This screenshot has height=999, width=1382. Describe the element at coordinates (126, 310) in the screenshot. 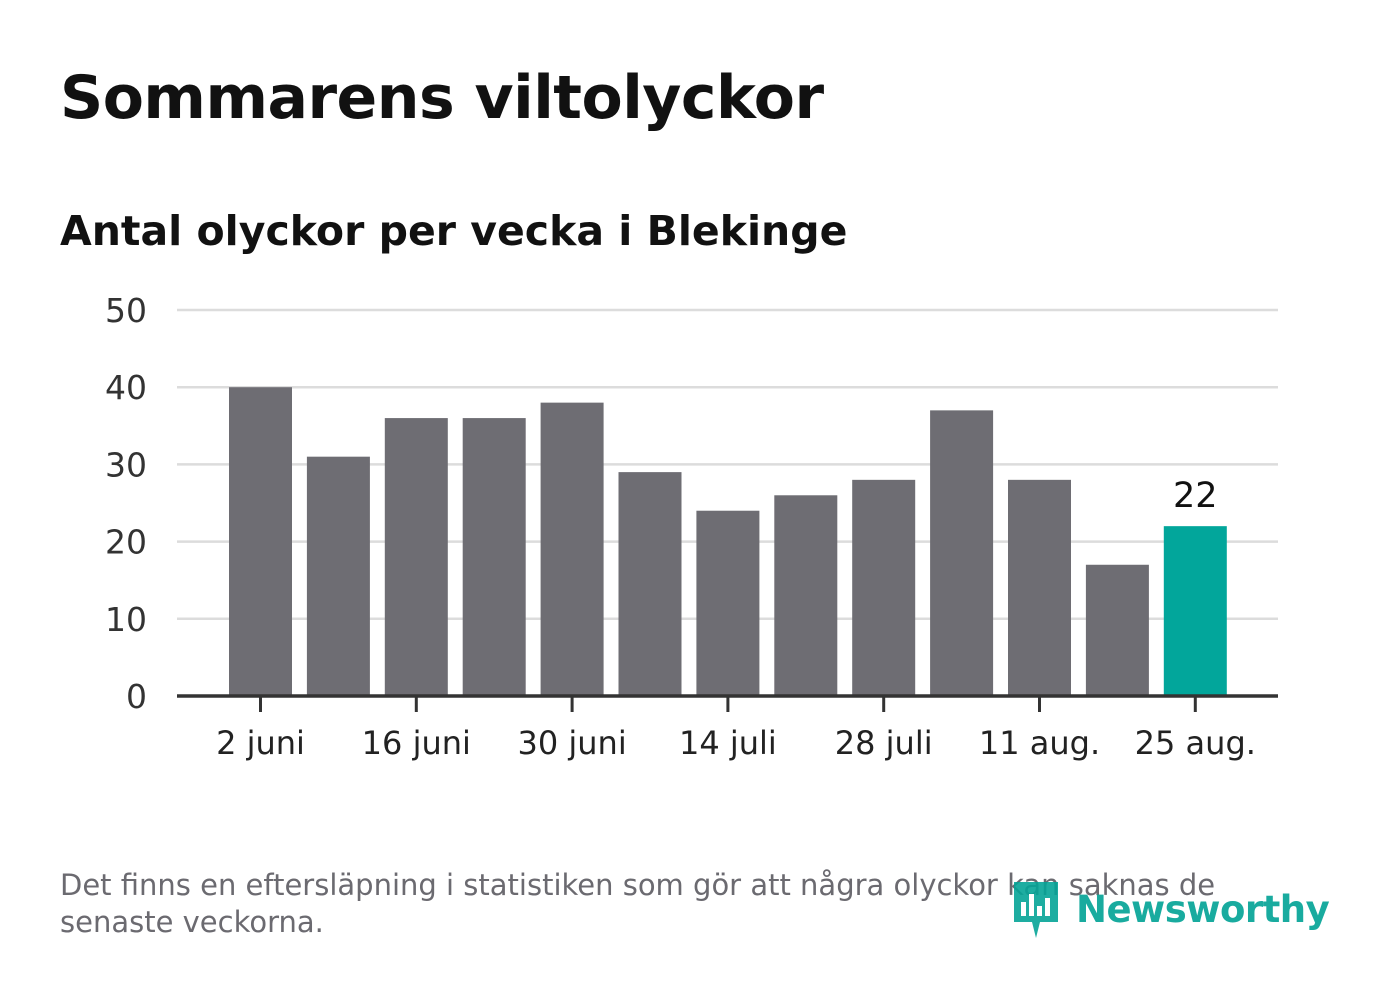

I see `y-tick-label: 50` at that location.